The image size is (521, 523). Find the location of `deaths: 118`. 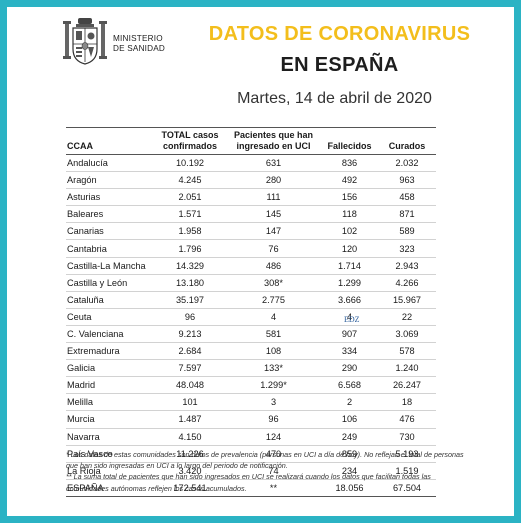

deaths: 118 is located at coordinates (349, 214).